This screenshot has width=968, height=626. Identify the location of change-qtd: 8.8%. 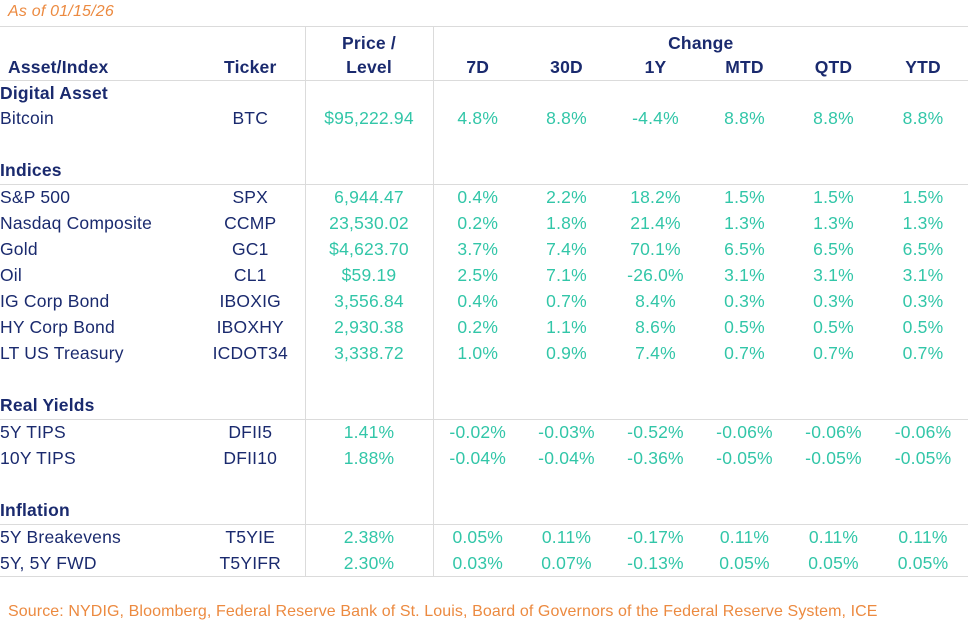
(833, 118).